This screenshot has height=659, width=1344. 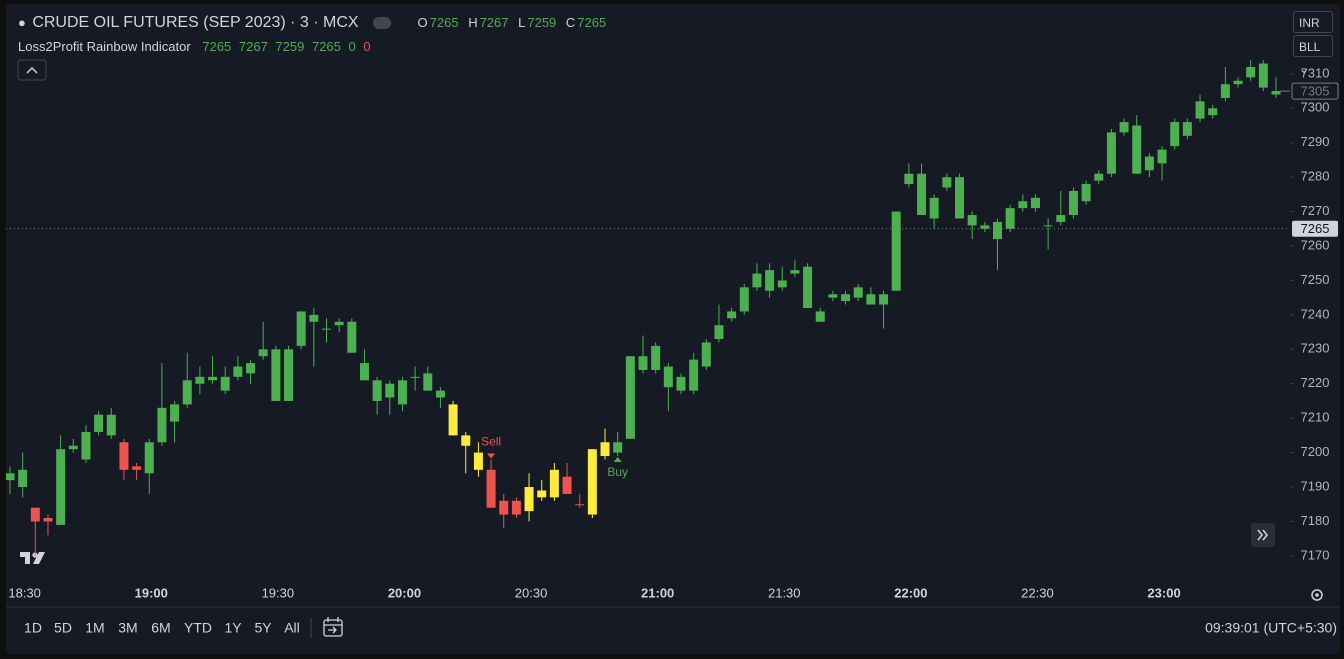 What do you see at coordinates (1315, 244) in the screenshot?
I see `y-tick-label: 7260` at bounding box center [1315, 244].